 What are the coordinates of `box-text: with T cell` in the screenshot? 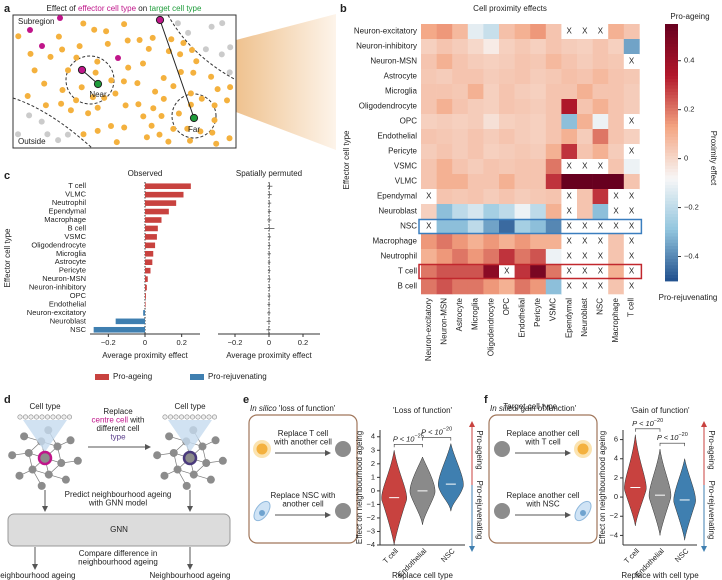 It's located at (542, 442).